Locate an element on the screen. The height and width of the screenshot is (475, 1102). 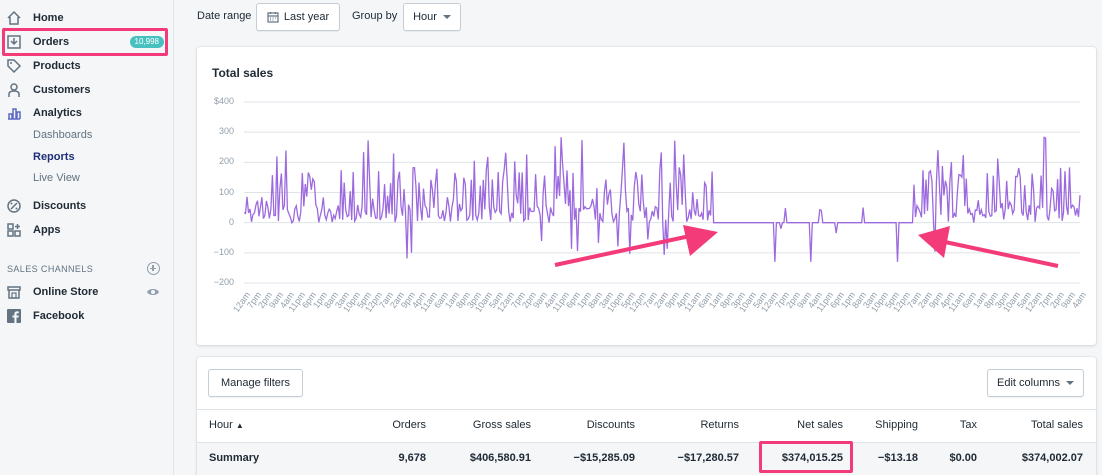
discount-icon is located at coordinates (14, 206).